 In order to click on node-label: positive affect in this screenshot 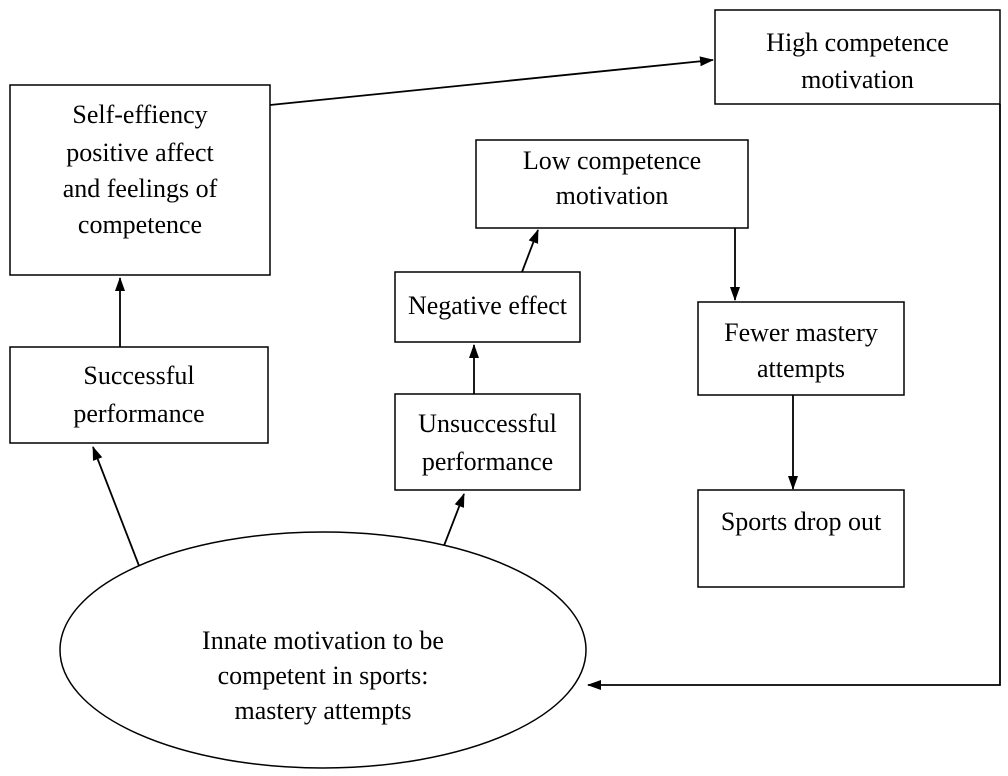, I will do `click(140, 152)`.